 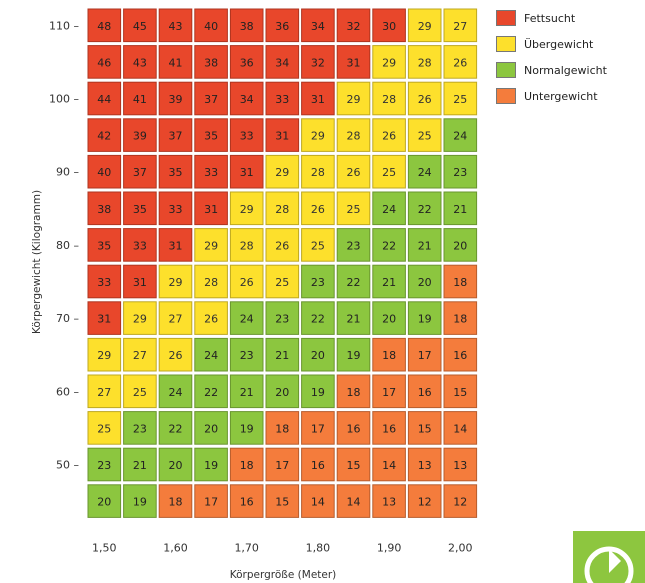 What do you see at coordinates (506, 44) in the screenshot?
I see `legend-swatch-uebergewicht` at bounding box center [506, 44].